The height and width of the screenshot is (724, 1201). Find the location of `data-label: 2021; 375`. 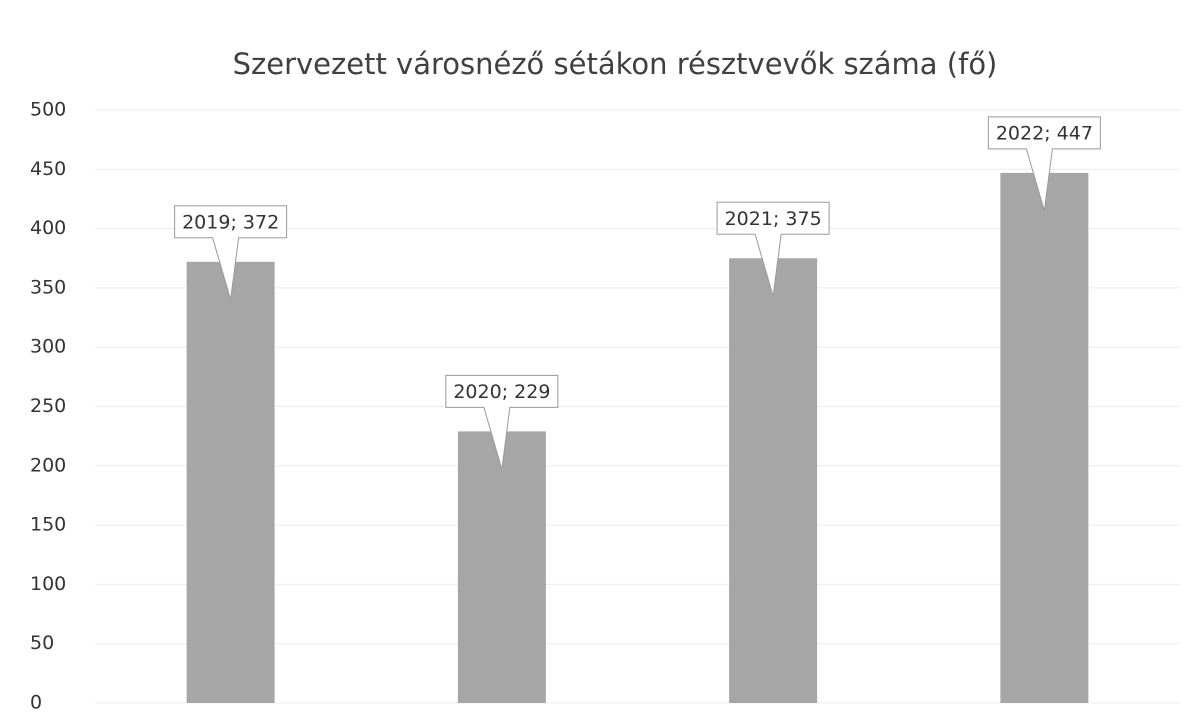

data-label: 2021; 375 is located at coordinates (773, 219).